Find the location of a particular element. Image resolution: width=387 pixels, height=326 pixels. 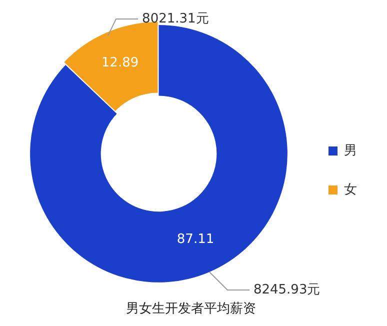

legend-label: 男 is located at coordinates (350, 150).